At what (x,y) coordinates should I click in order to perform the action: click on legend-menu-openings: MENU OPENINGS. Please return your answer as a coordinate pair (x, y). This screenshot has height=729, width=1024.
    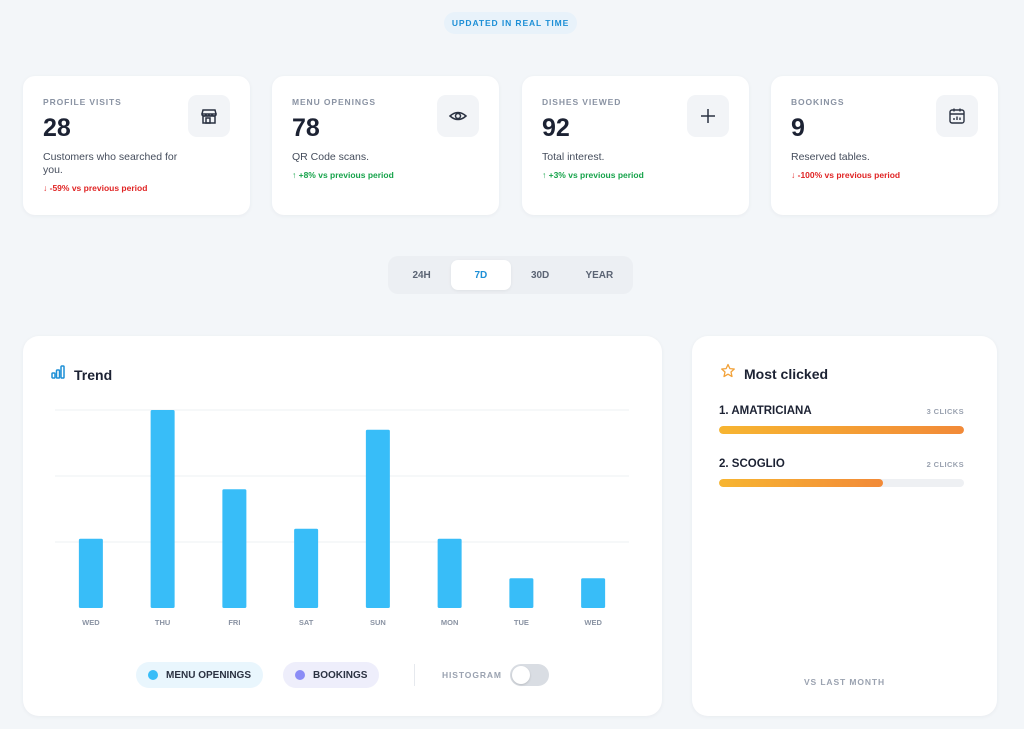
    Looking at the image, I should click on (200, 675).